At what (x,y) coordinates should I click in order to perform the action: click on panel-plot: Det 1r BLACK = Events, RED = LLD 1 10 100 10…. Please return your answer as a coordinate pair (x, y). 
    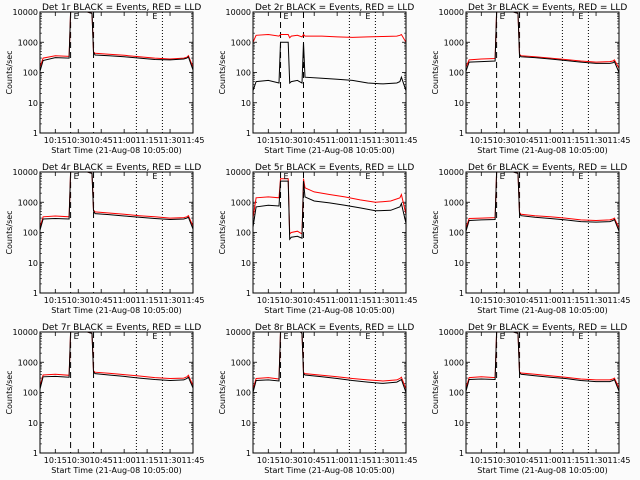
    Looking at the image, I should click on (105, 79).